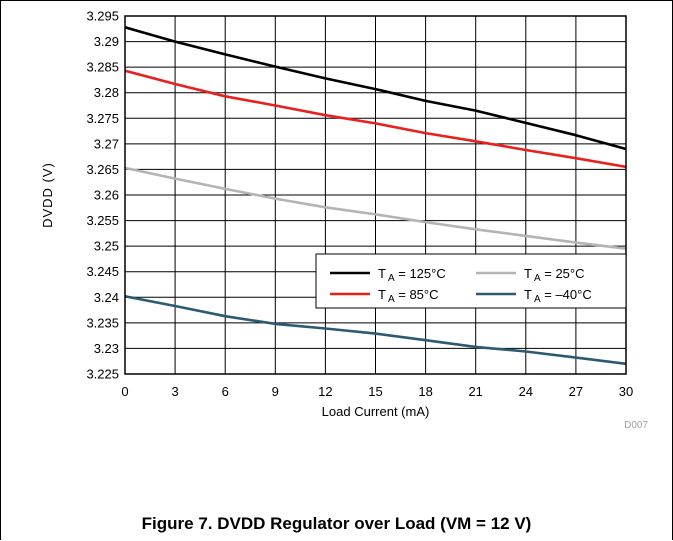 Image resolution: width=673 pixels, height=541 pixels. I want to click on x-tick-label: 15, so click(375, 391).